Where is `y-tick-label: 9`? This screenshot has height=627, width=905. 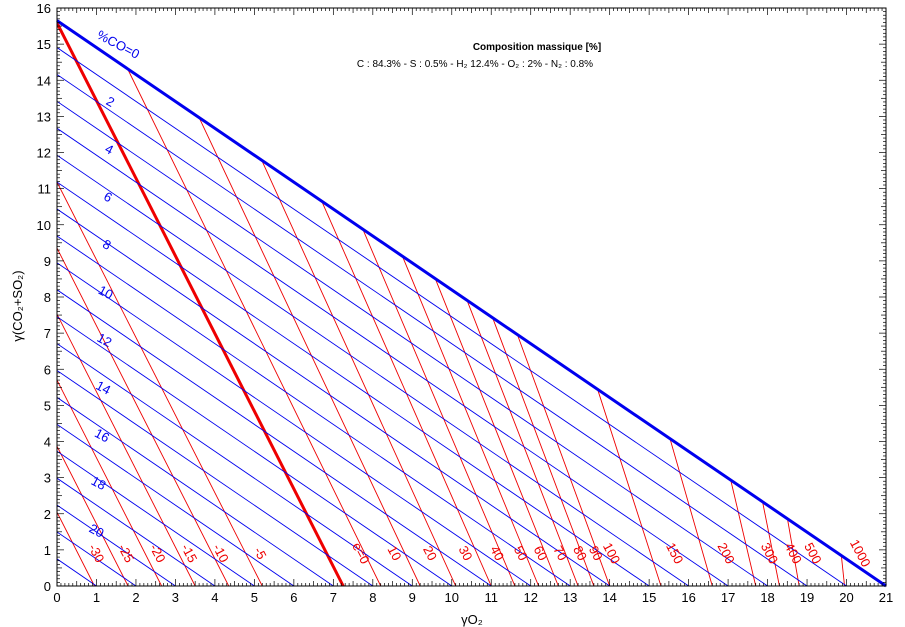 y-tick-label: 9 is located at coordinates (47, 261).